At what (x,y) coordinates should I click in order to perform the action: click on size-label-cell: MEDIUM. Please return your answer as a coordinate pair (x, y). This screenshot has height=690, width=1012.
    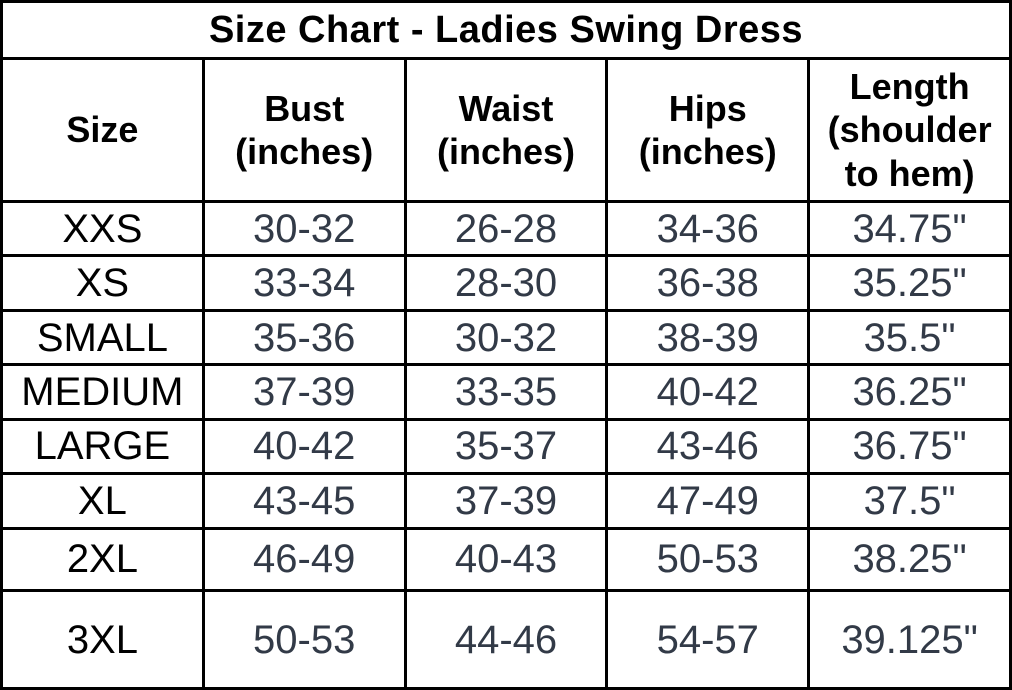
    Looking at the image, I should click on (102, 392).